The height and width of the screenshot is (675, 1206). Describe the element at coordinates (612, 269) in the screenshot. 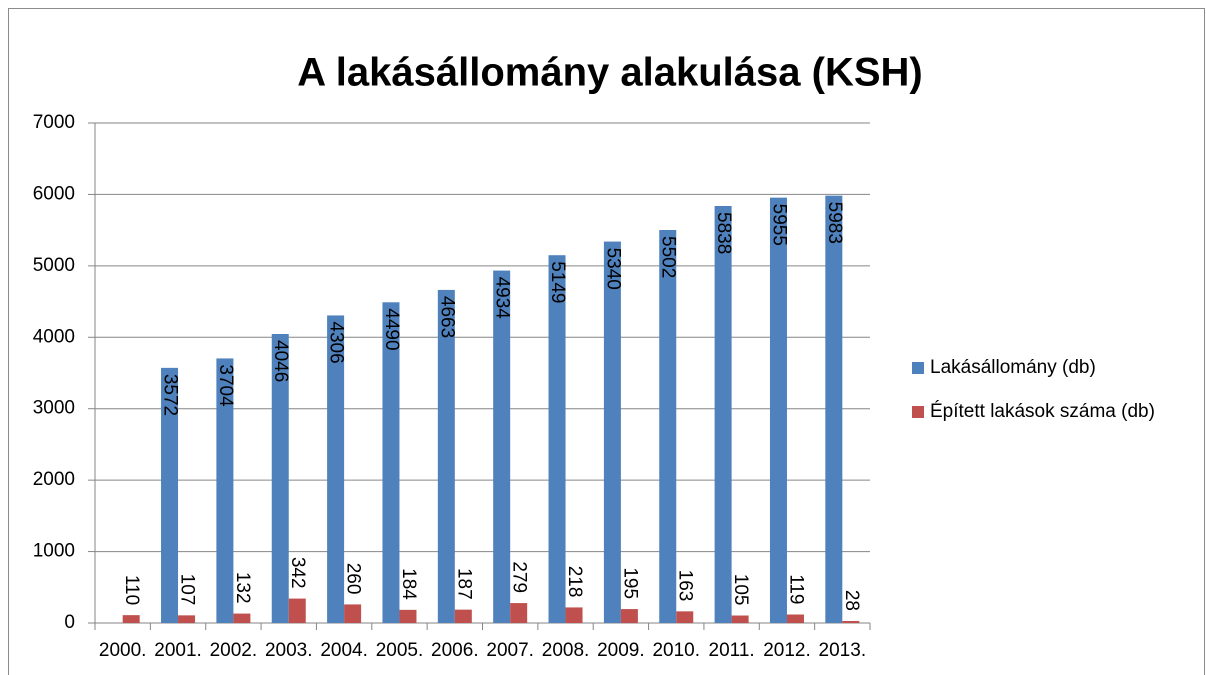

I see `data-label: 5340` at that location.